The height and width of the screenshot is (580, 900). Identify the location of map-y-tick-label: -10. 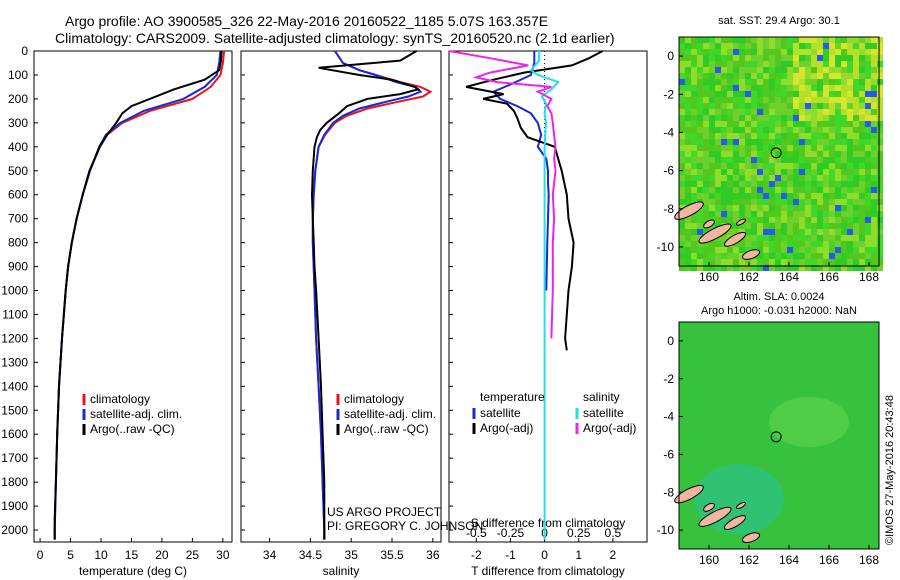
(666, 247).